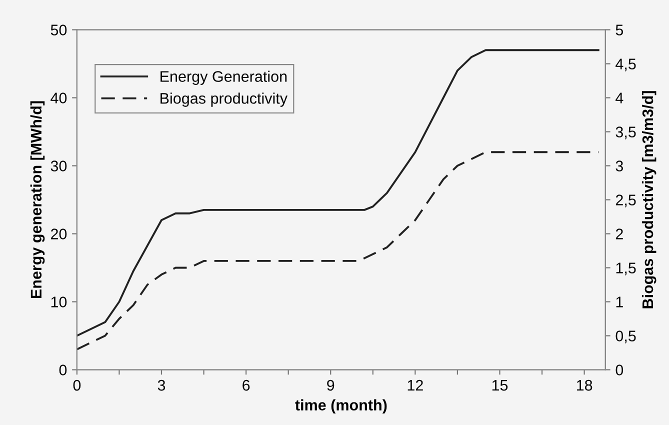  What do you see at coordinates (330, 385) in the screenshot?
I see `x-tick-label: 9` at bounding box center [330, 385].